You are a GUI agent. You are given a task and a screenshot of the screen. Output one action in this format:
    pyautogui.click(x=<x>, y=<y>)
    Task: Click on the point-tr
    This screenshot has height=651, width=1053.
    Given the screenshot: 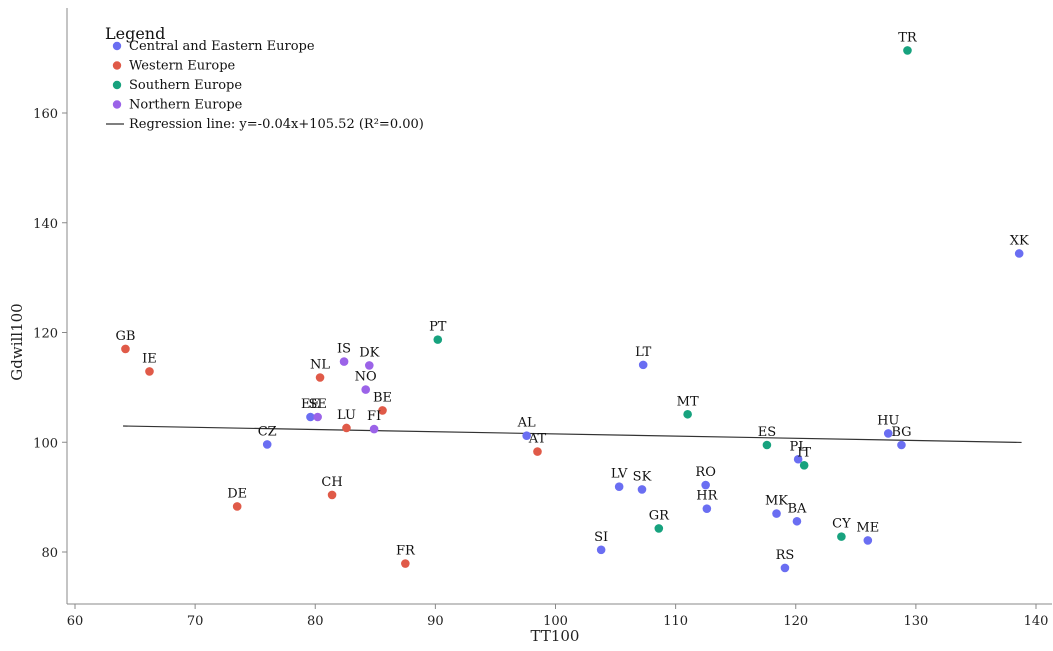 What is the action you would take?
    pyautogui.click(x=907, y=50)
    